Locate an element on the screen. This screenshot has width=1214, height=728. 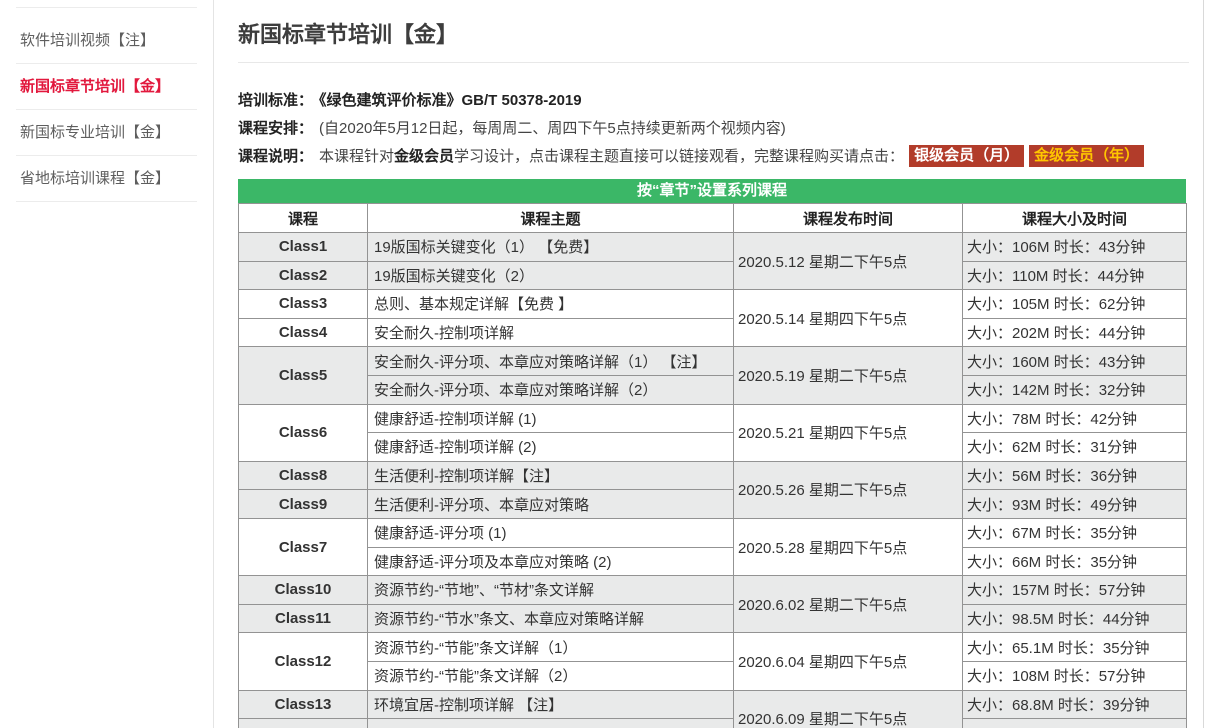
page-title: 新国标章节培训【金】 is located at coordinates (348, 34).